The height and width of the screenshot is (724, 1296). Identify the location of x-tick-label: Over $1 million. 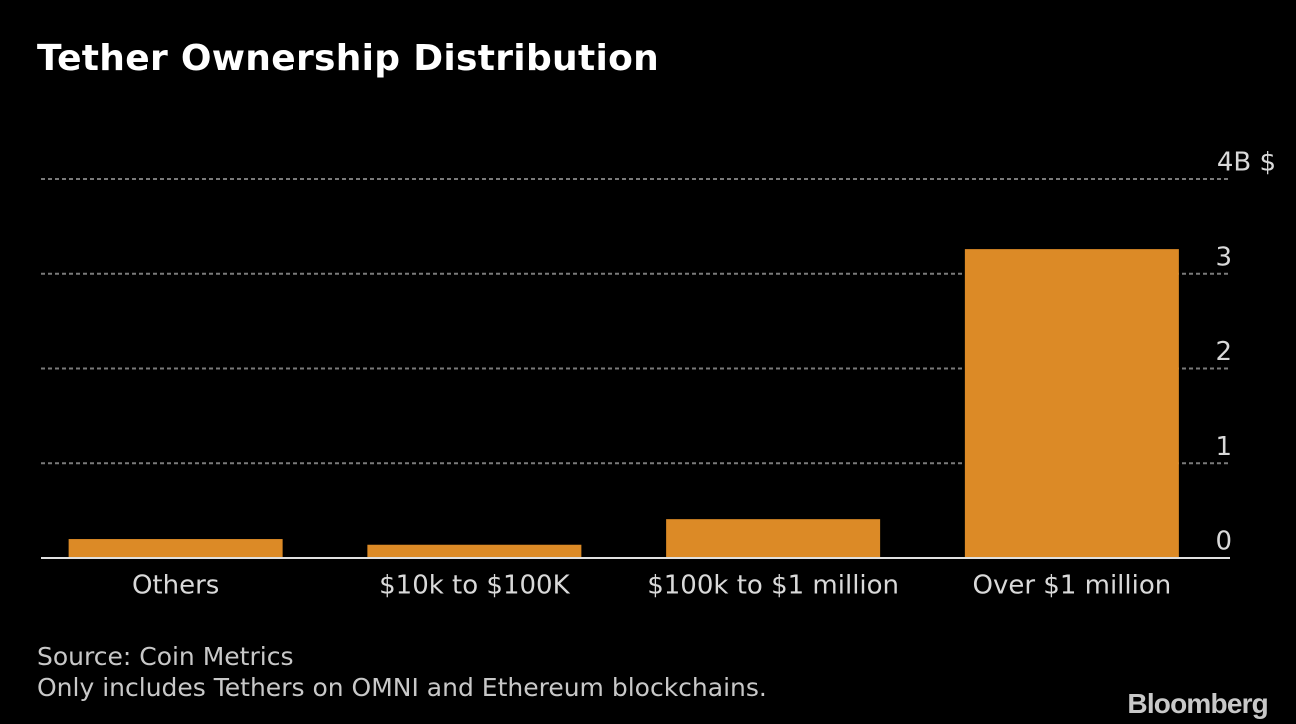
(1071, 586).